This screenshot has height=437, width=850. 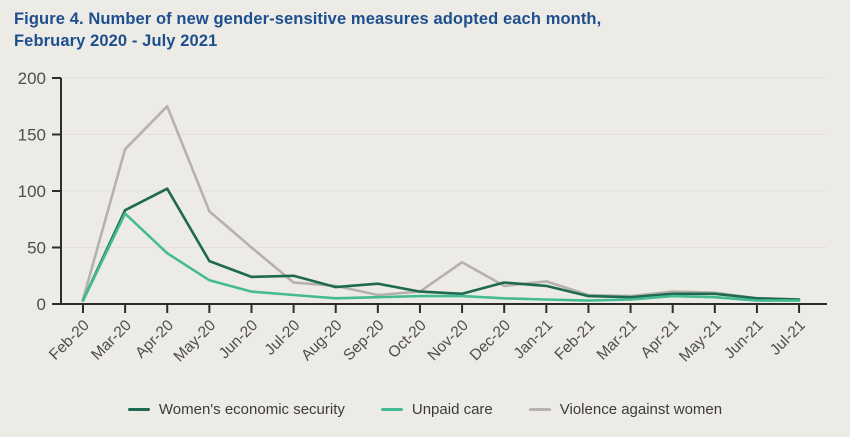 What do you see at coordinates (69, 340) in the screenshot?
I see `x-axis-label-feb-20: Feb-20` at bounding box center [69, 340].